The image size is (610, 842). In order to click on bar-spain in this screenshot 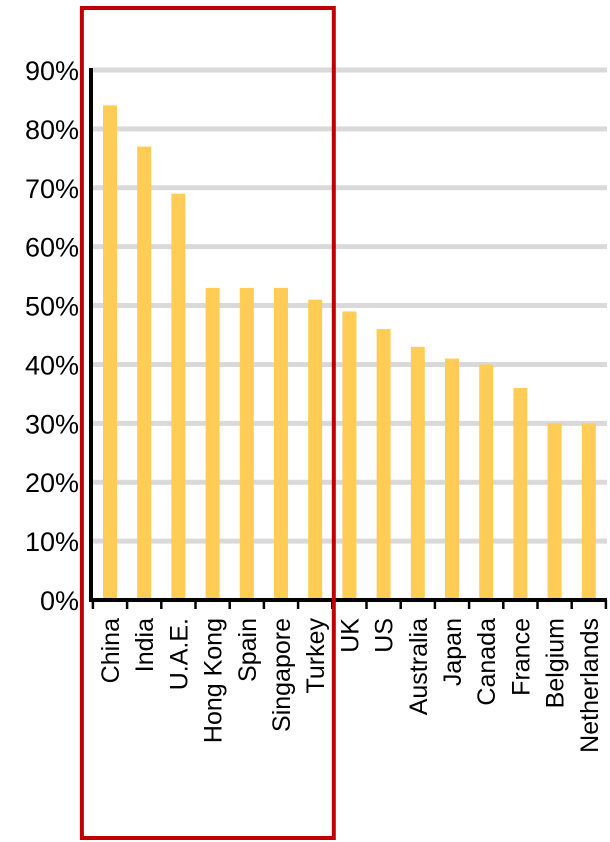, I will do `click(246, 443)`.